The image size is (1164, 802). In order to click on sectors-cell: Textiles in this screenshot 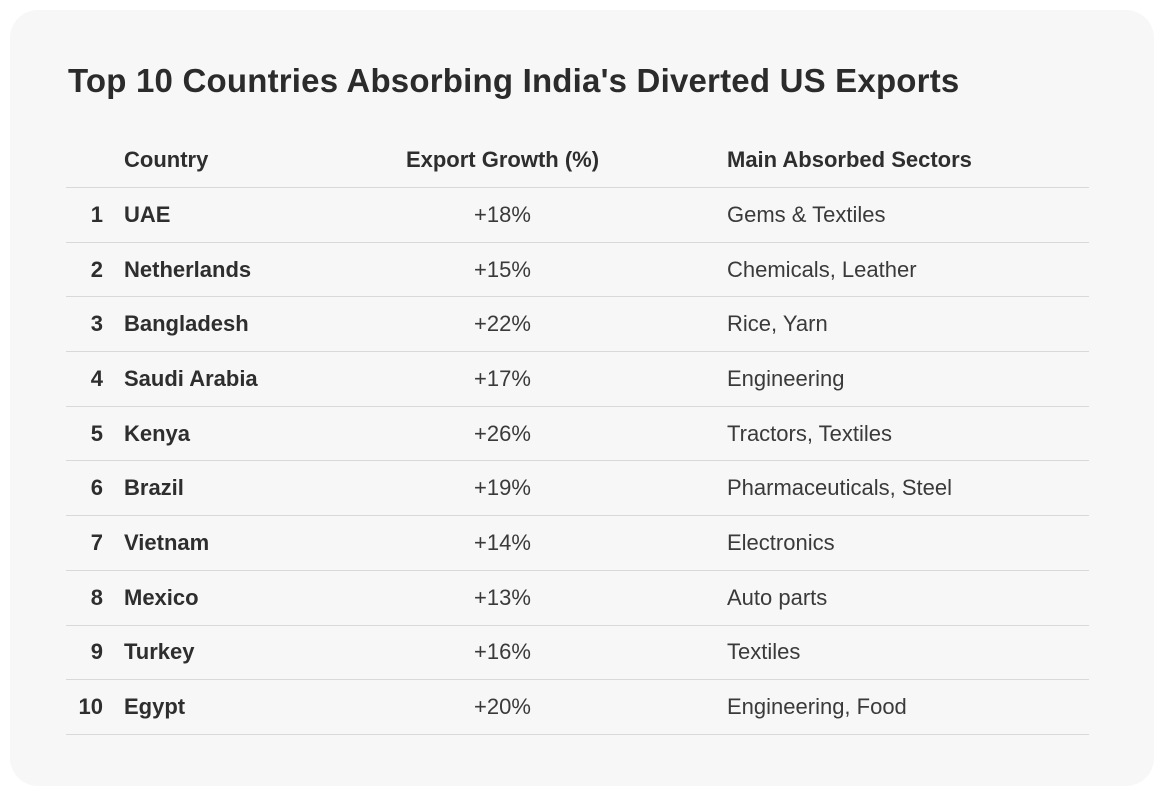, I will do `click(764, 652)`.